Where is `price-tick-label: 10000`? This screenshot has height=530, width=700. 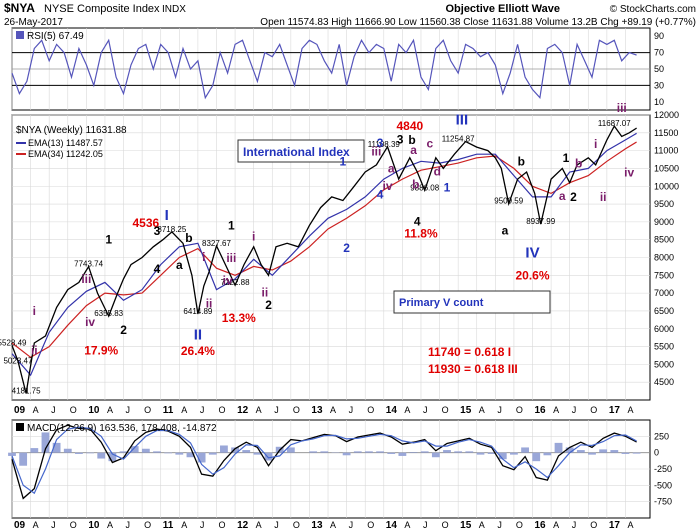
price-tick-label: 10000 is located at coordinates (666, 186).